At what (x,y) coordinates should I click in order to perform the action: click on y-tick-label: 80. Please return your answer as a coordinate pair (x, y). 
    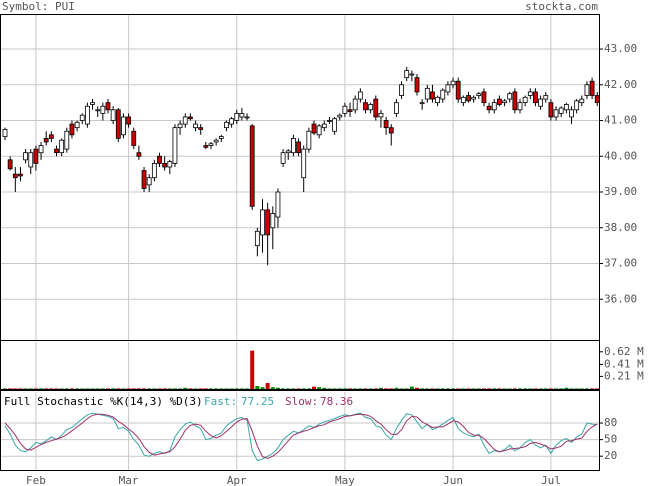
    Looking at the image, I should click on (610, 422).